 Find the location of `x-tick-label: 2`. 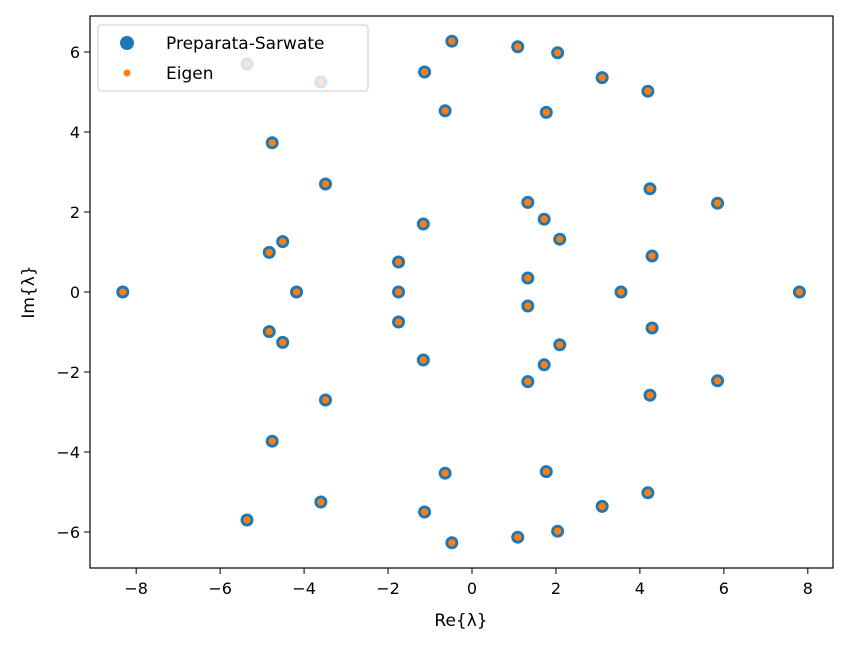

x-tick-label: 2 is located at coordinates (556, 588).